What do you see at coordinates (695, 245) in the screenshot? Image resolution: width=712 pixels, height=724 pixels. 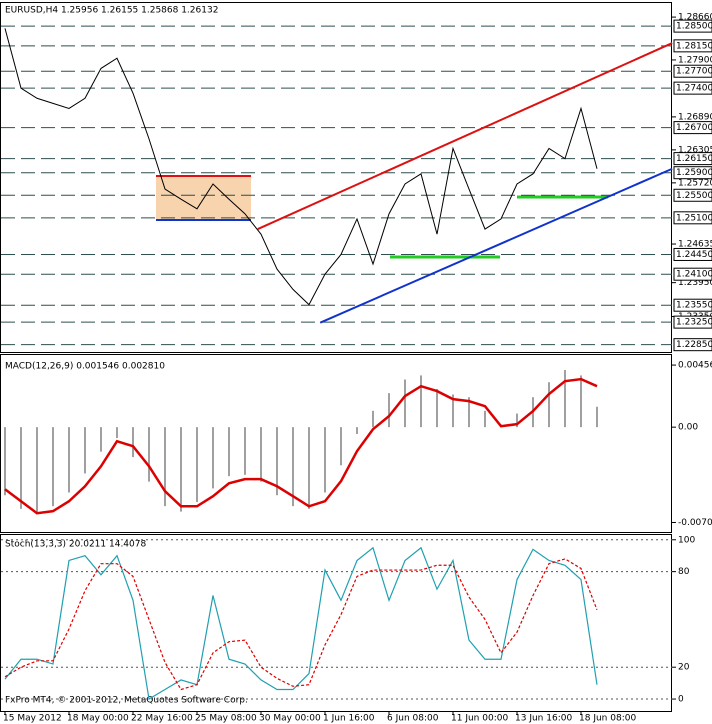 I see `y-tick-label: 1.24635` at bounding box center [695, 245].